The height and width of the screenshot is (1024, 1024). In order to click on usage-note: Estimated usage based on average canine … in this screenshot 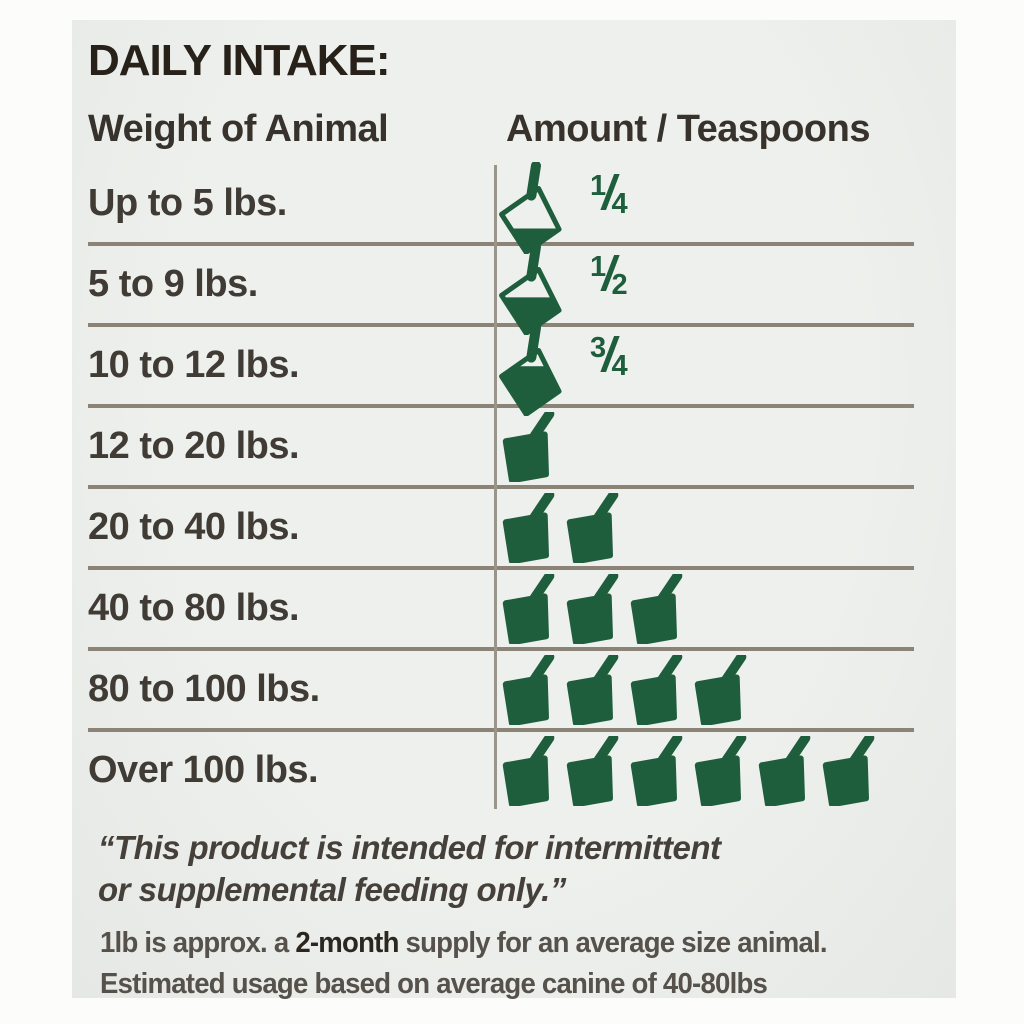, I will do `click(434, 983)`.